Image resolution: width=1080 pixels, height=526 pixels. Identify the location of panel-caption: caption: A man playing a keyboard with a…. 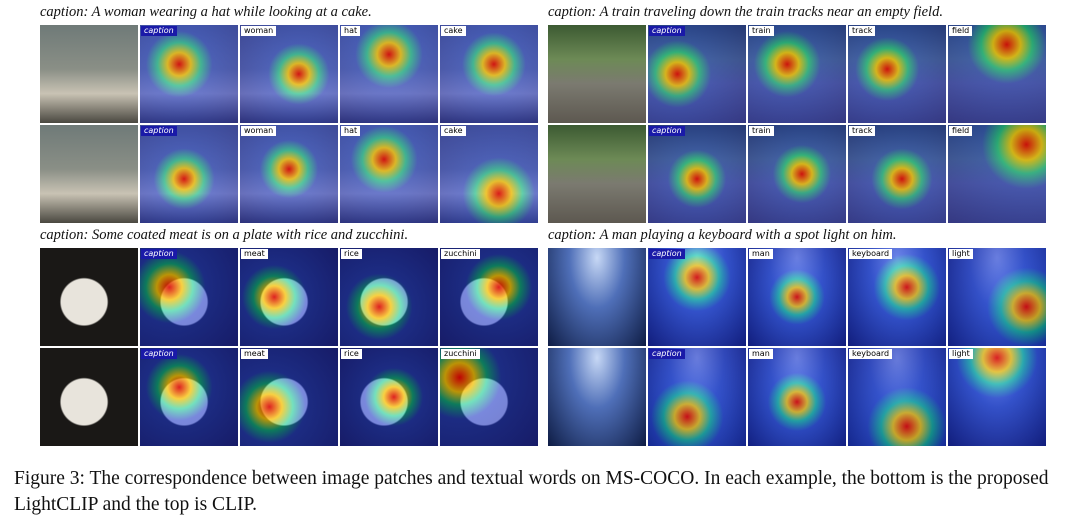
(722, 235).